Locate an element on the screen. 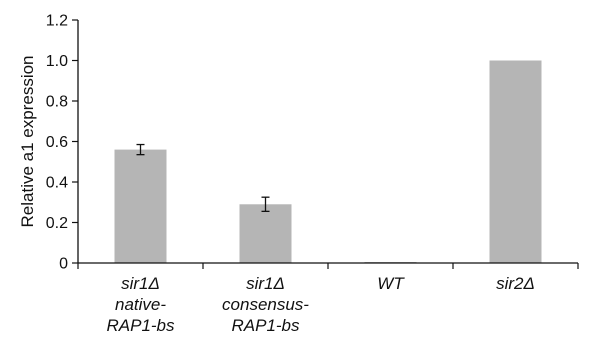 This screenshot has width=589, height=342. x-category-label: sir2Δ is located at coordinates (515, 283).